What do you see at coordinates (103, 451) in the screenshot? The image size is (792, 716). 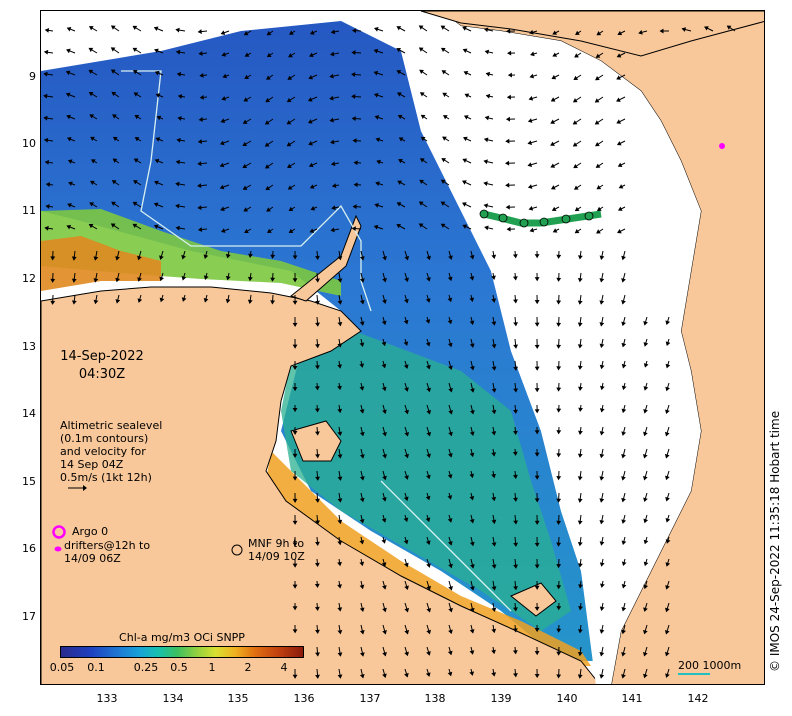 I see `sealevel-line: and velocity for` at bounding box center [103, 451].